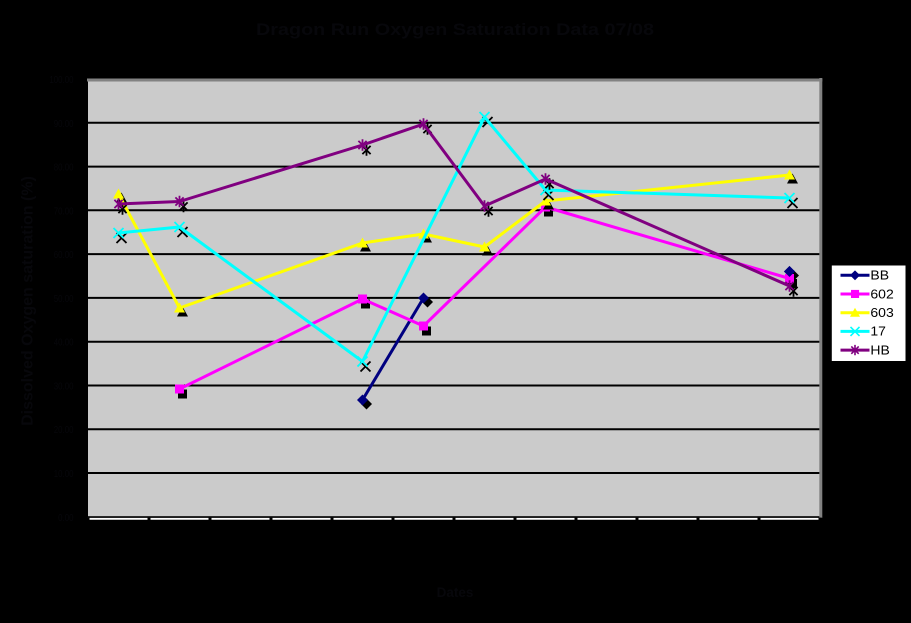 The width and height of the screenshot is (911, 623). I want to click on svg-text: HB, so click(880, 350).